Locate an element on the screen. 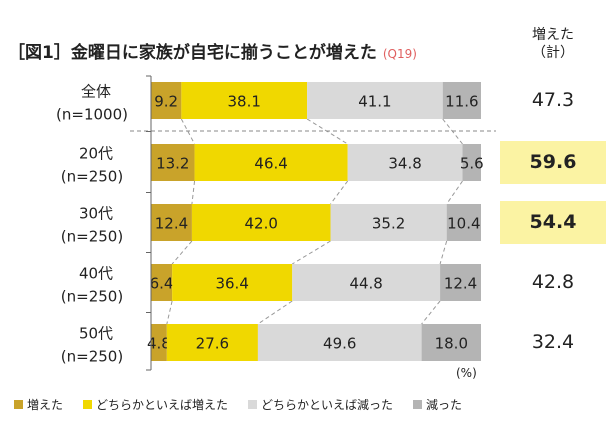 The image size is (615, 430). category-label: 30代 is located at coordinates (96, 214).